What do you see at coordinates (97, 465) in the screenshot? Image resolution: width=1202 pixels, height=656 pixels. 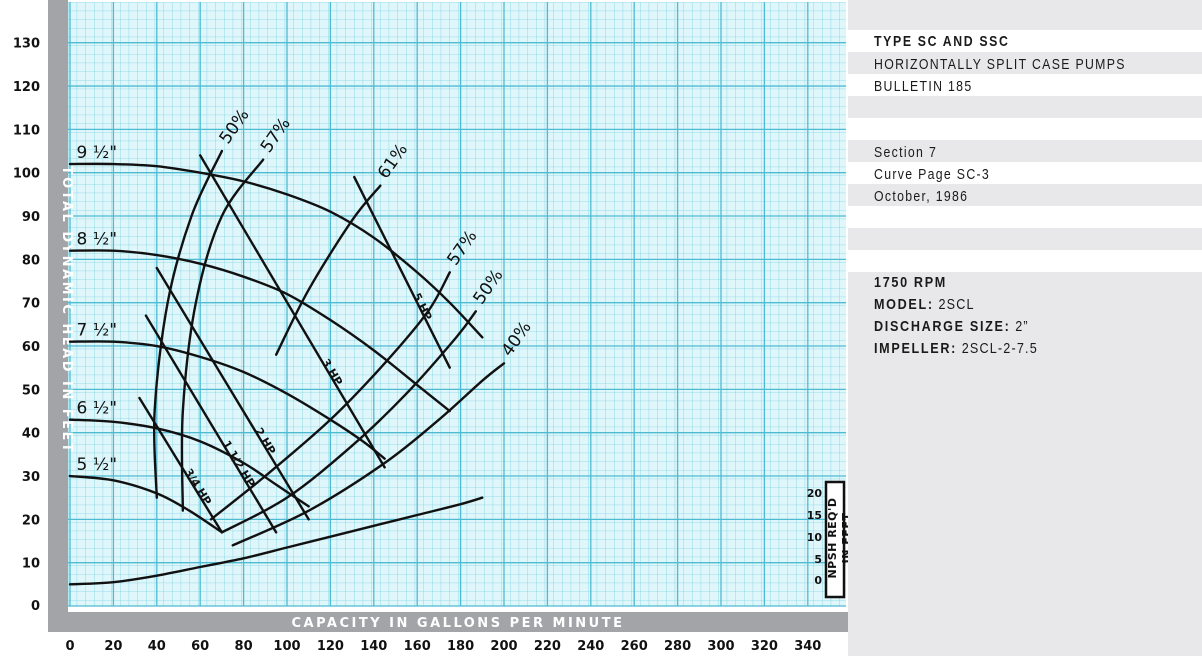 I see `impeller-diameter-label: 5 ½"` at bounding box center [97, 465].